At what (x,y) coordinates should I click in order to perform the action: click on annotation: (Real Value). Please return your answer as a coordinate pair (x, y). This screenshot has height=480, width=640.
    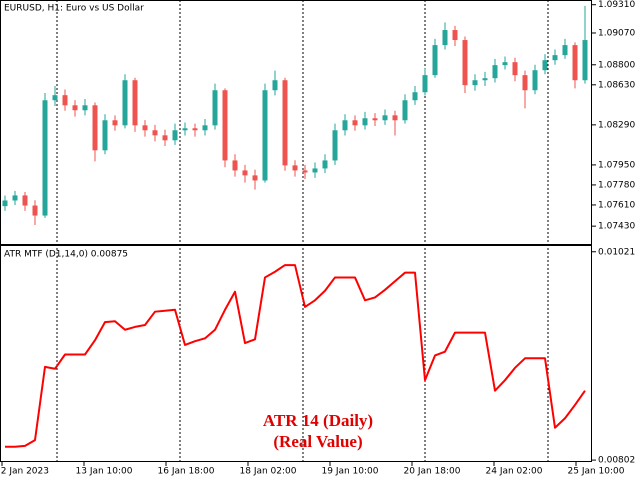
    Looking at the image, I should click on (317, 441).